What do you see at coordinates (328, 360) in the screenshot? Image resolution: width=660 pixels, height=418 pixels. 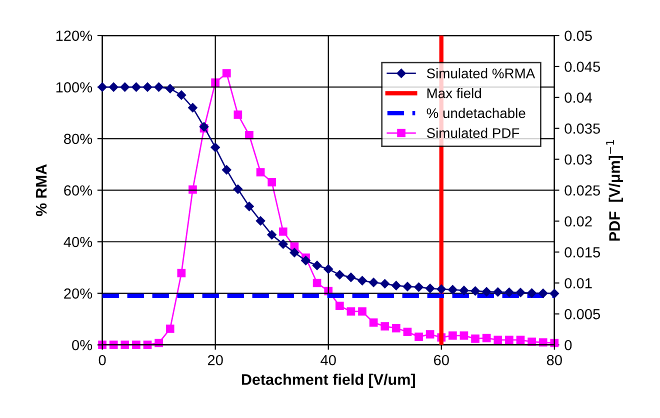 I see `x-tick-label: 40` at bounding box center [328, 360].